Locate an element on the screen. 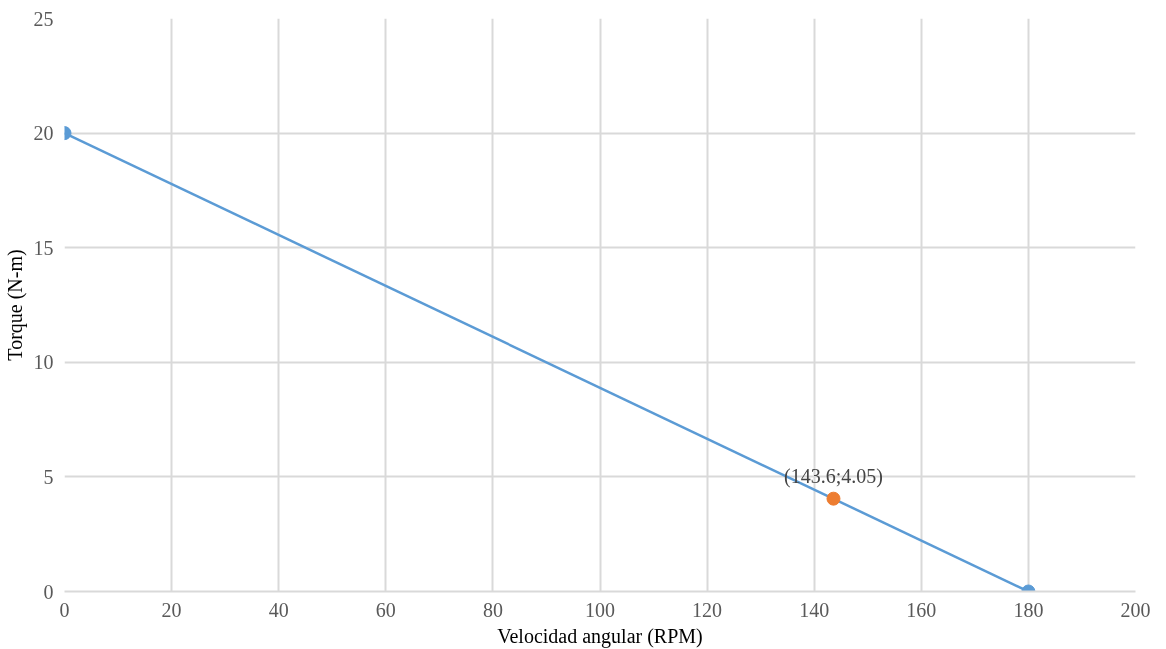 This screenshot has width=1166, height=649. x-axis-title: Velocidad angular (RPM) is located at coordinates (600, 636).